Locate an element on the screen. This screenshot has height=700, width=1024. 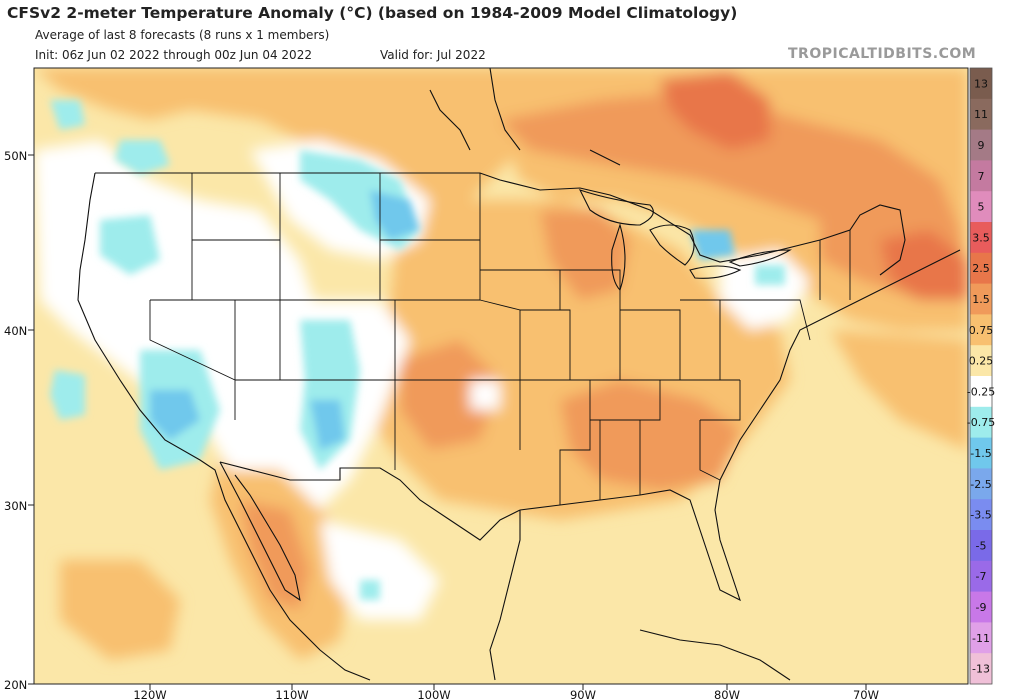
colorbar-label: -0.75 is located at coordinates (981, 422).